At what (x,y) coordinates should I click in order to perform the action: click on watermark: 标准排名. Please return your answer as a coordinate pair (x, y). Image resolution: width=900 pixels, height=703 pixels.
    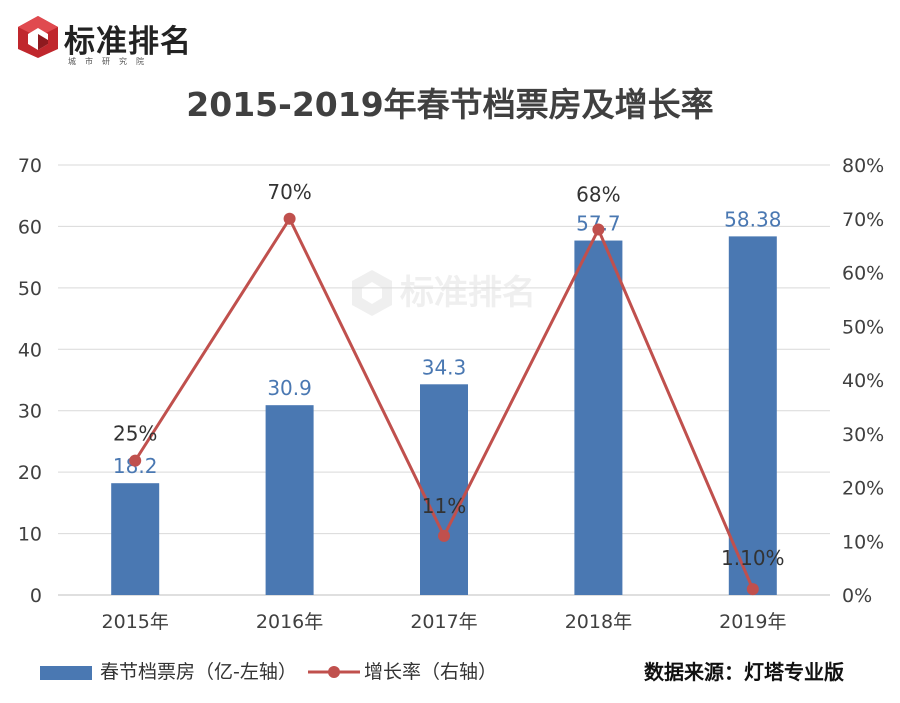
    Looking at the image, I should click on (444, 293).